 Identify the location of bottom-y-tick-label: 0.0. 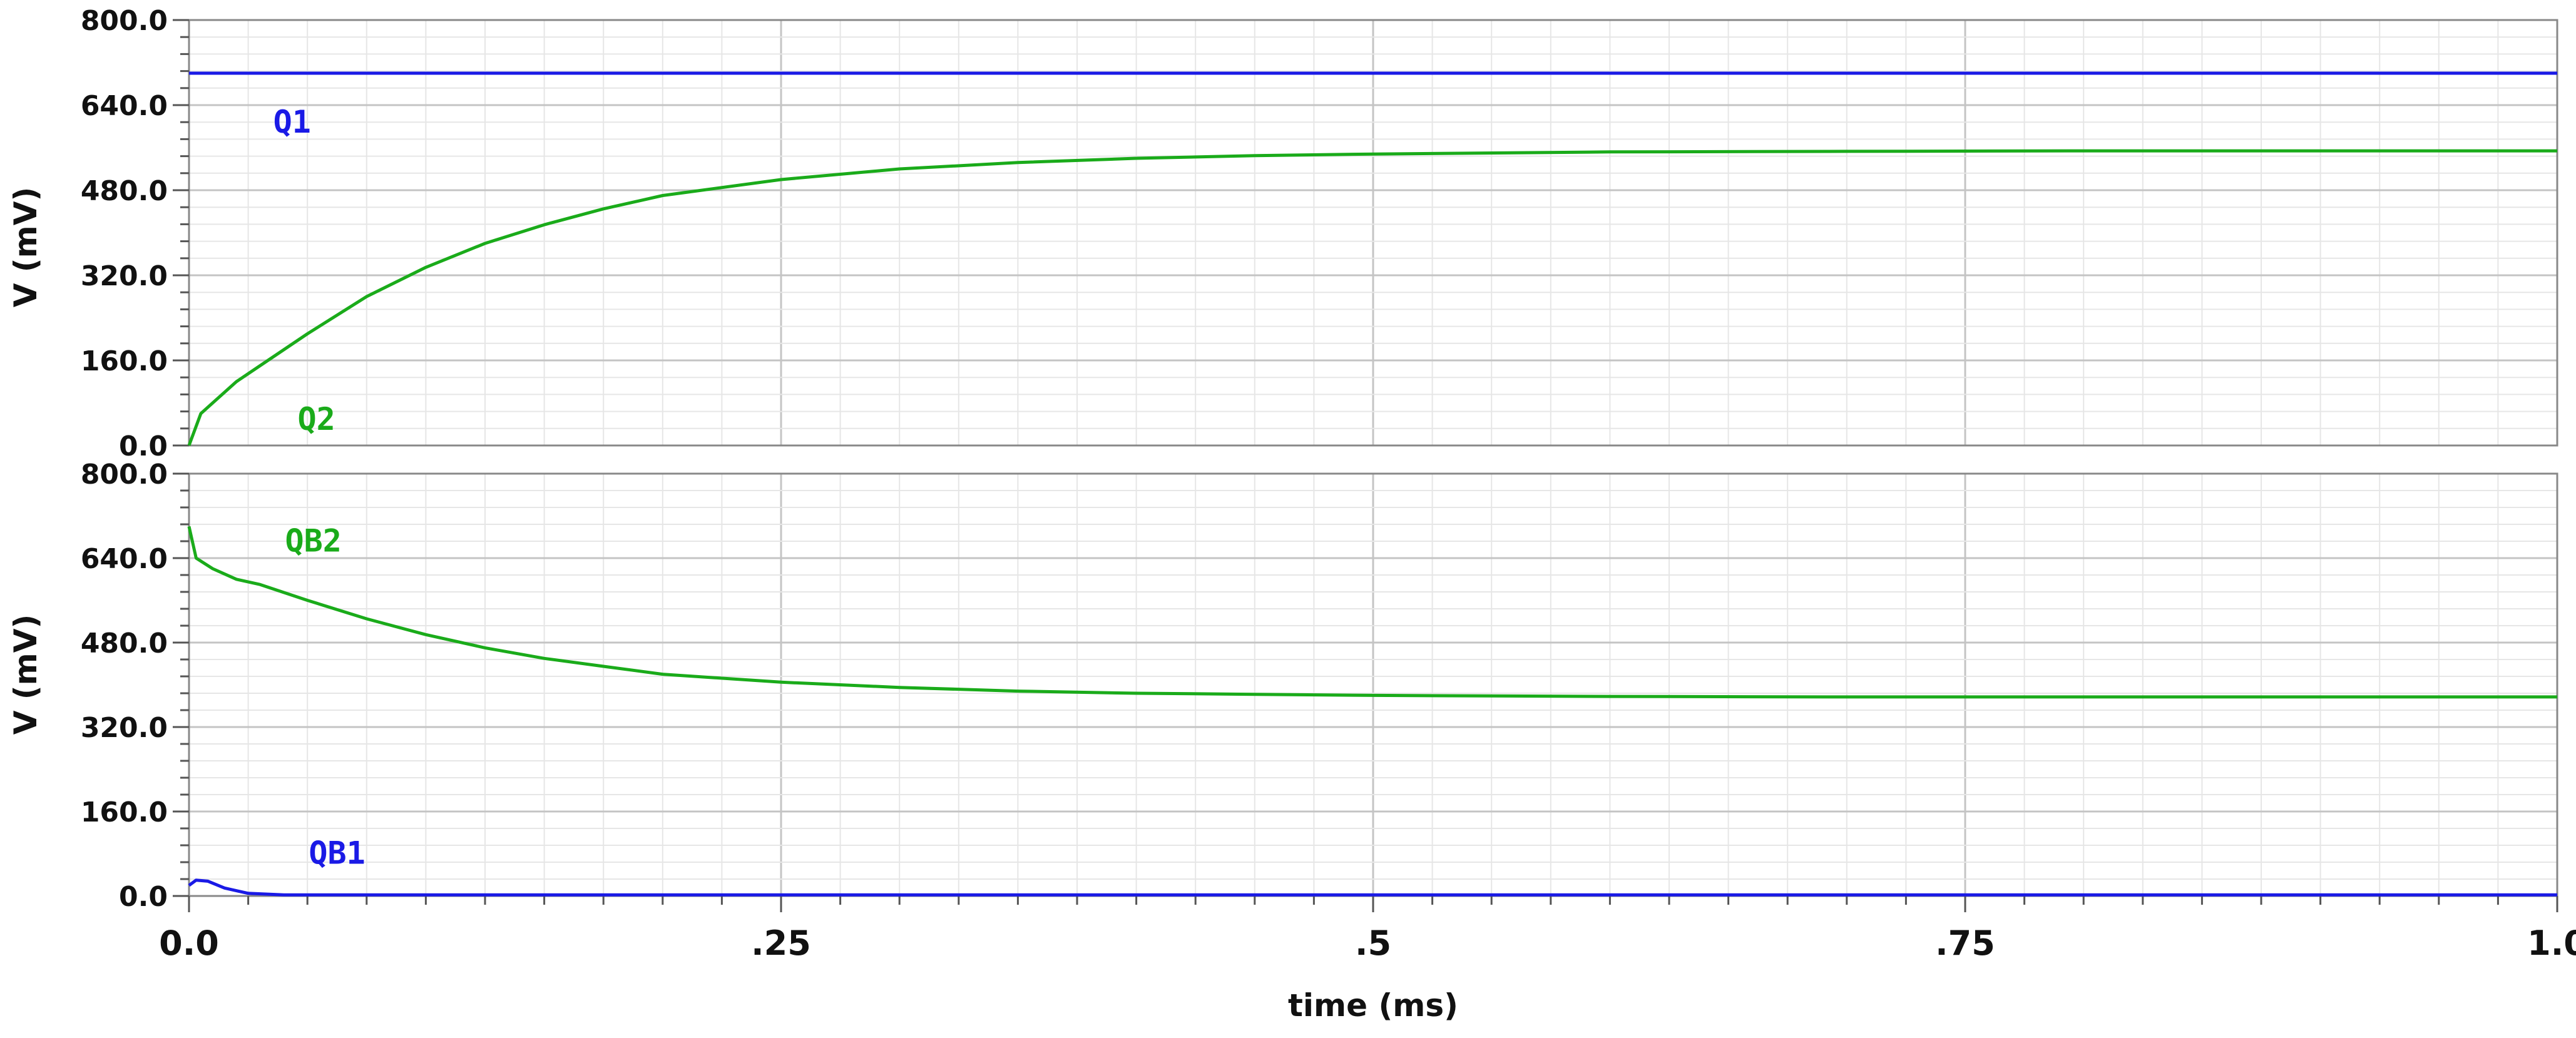
(143, 897).